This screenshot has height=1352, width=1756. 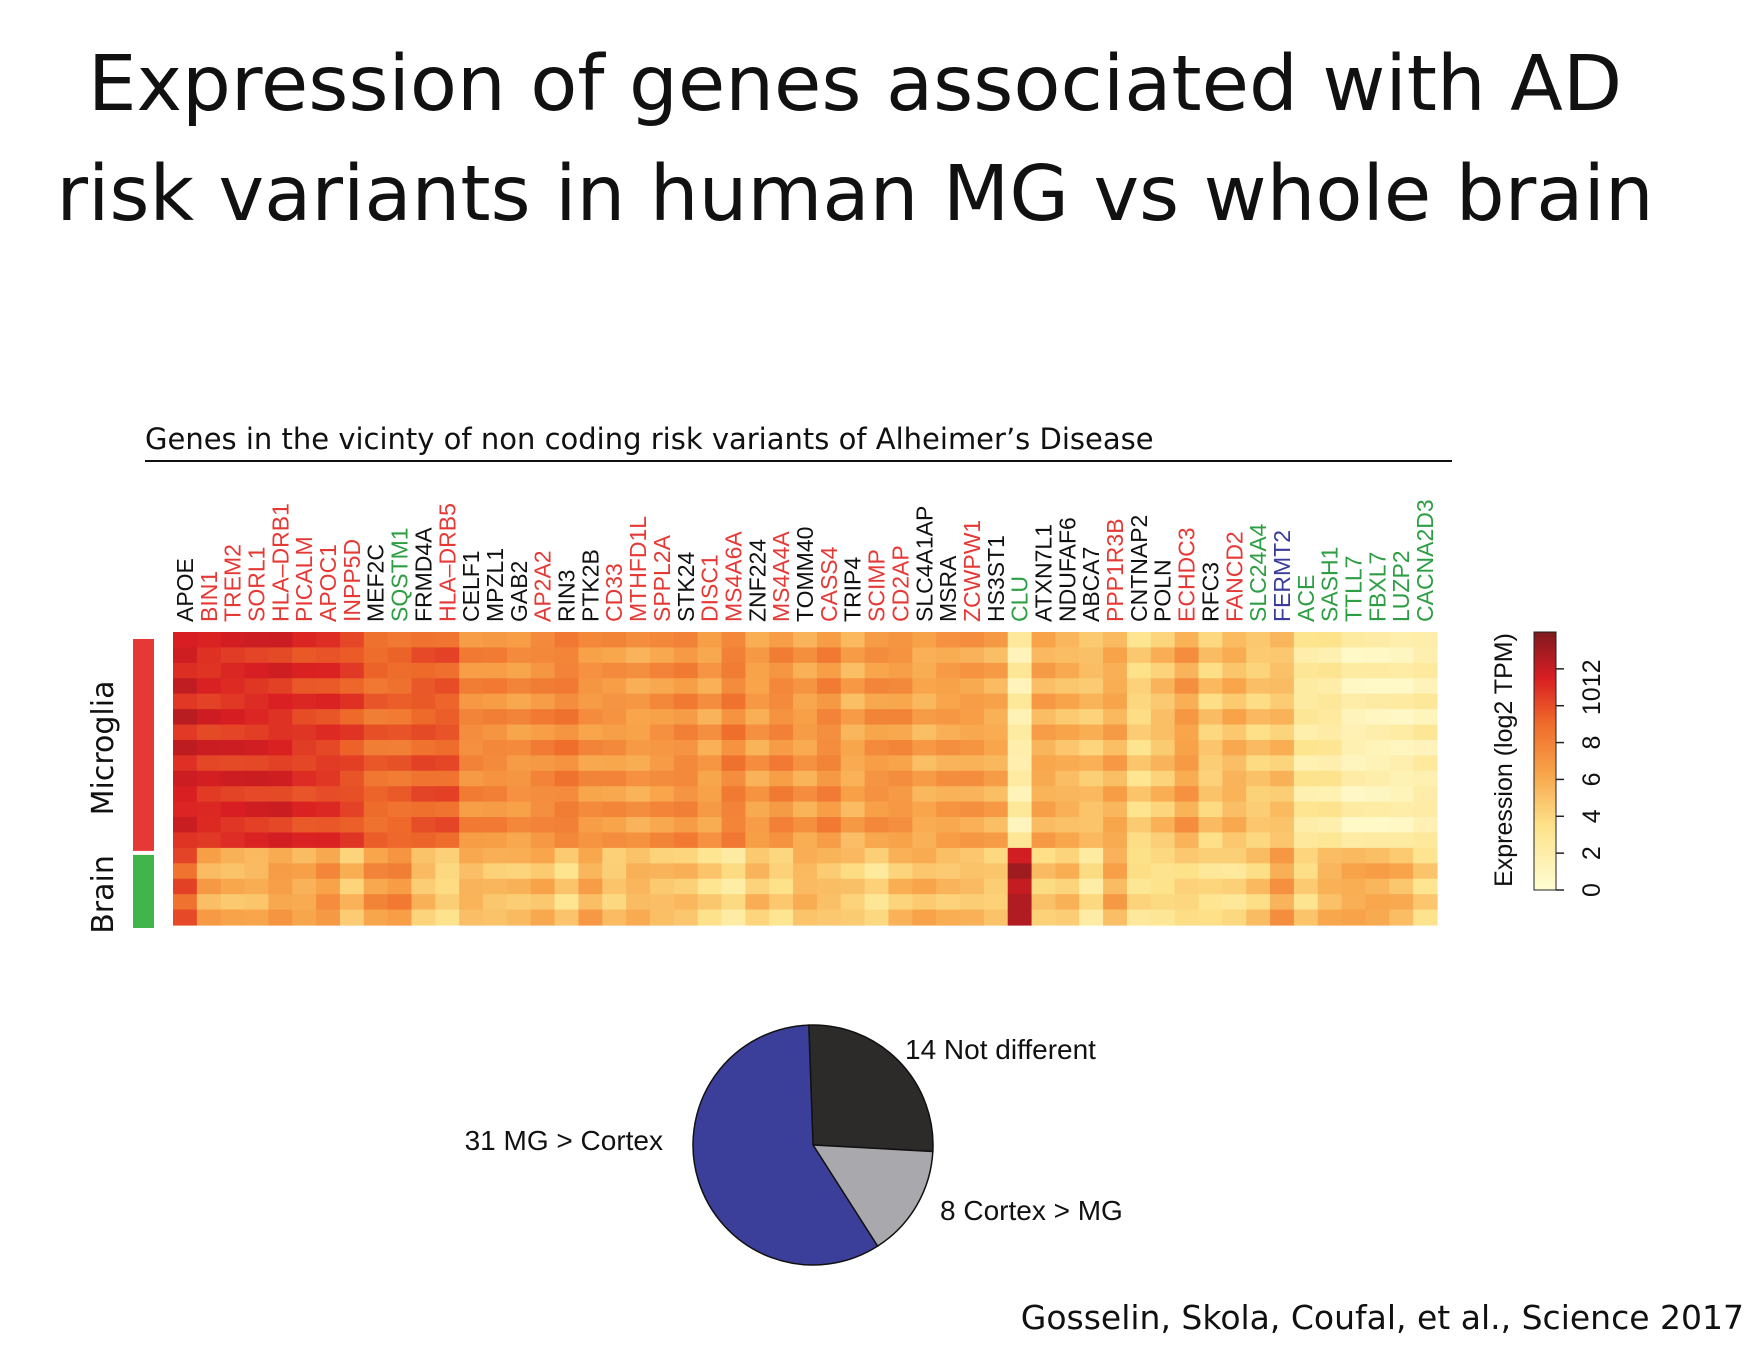 What do you see at coordinates (143, 891) in the screenshot?
I see `row-group-bar-segment` at bounding box center [143, 891].